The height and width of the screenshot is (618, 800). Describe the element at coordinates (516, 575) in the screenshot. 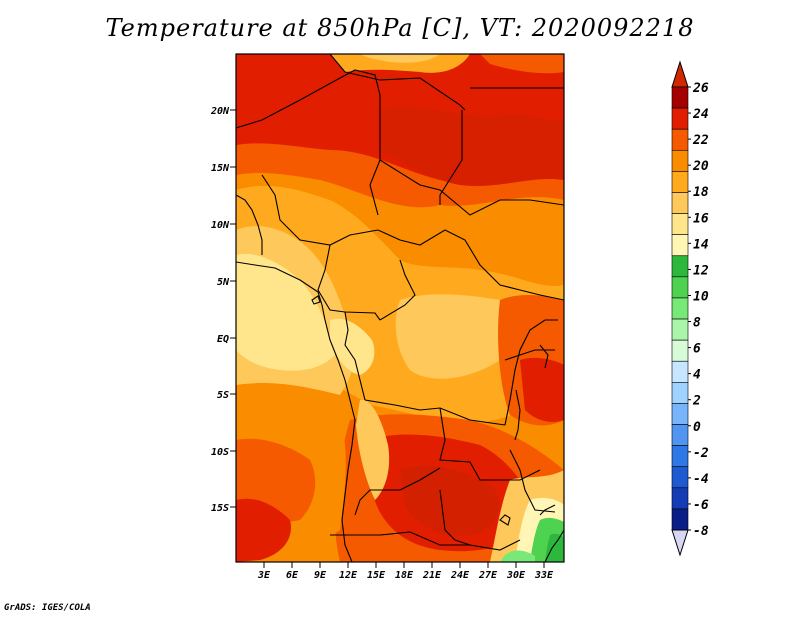

I see `lon-tick-label: 30E` at that location.